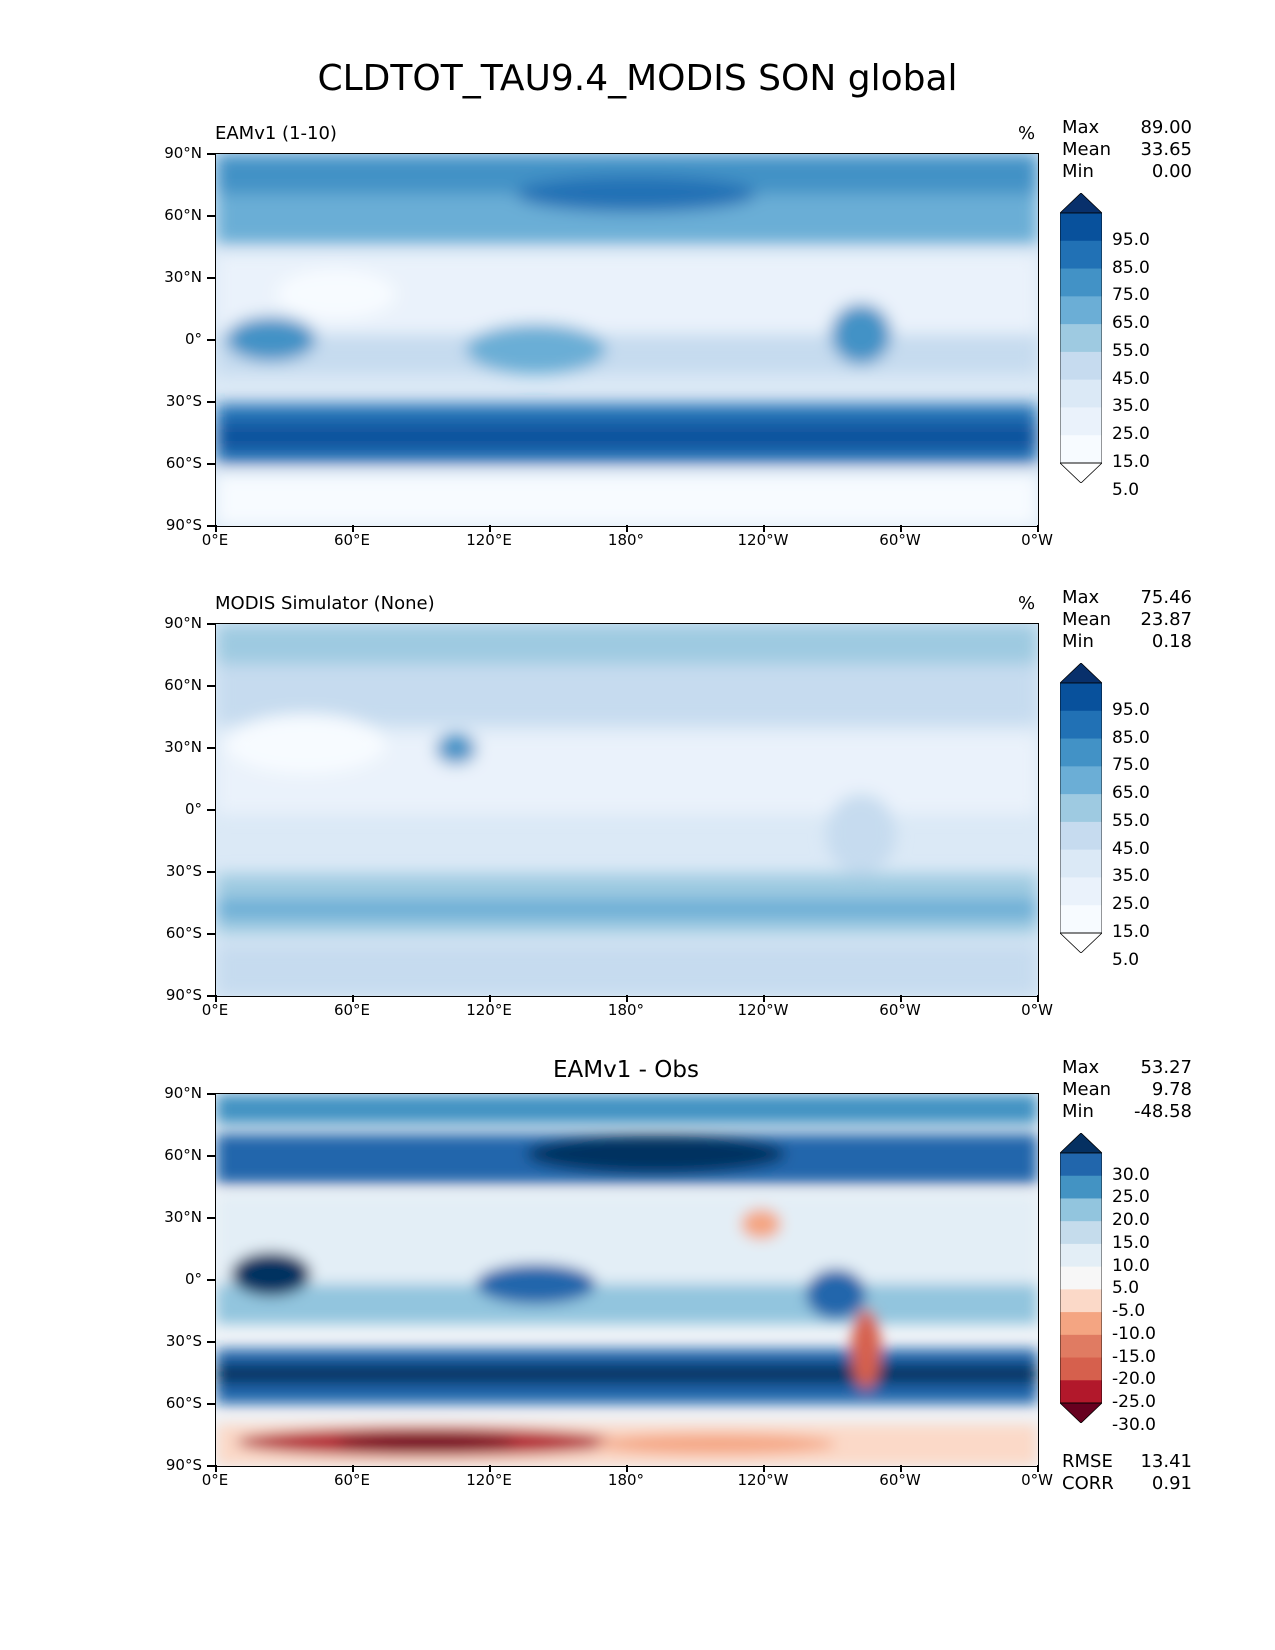 This screenshot has width=1275, height=1650. Describe the element at coordinates (1166, 619) in the screenshot. I see `mean-value: 23.87` at that location.